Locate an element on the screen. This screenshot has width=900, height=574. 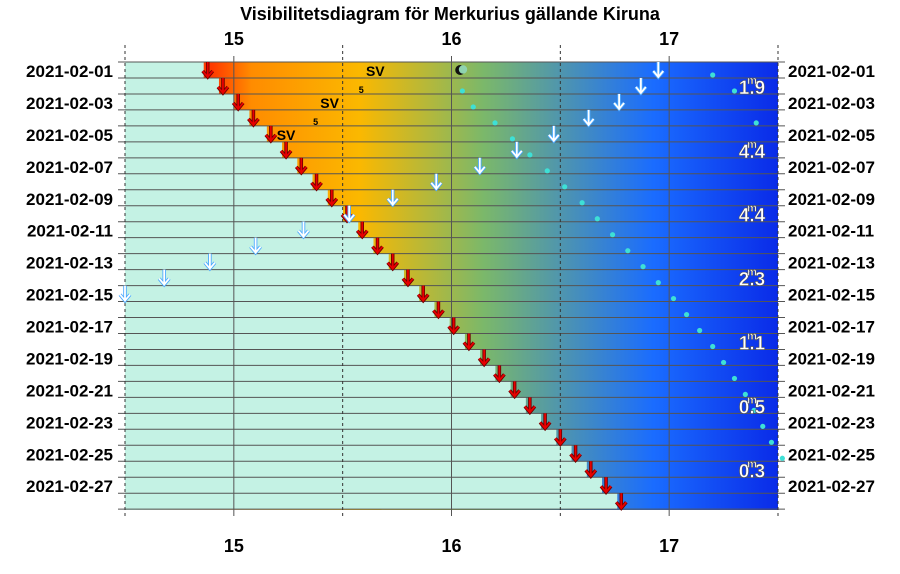
magnitude-label: 0.5 is located at coordinates (752, 407).